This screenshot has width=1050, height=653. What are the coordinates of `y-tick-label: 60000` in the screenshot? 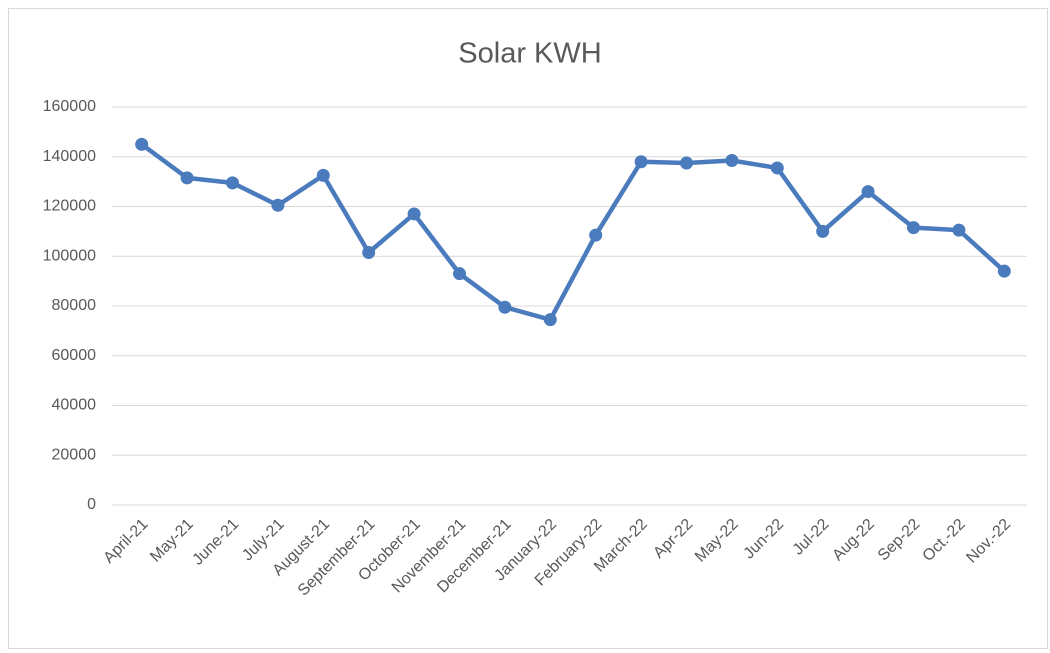 It's located at (74, 355).